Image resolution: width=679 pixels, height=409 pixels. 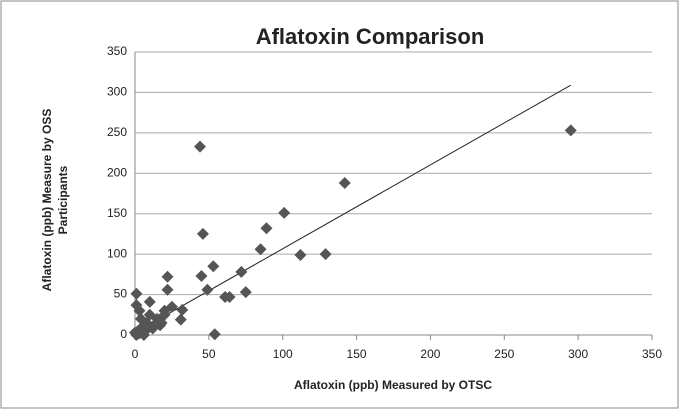 I want to click on y-tick-label: 350, so click(x=117, y=51).